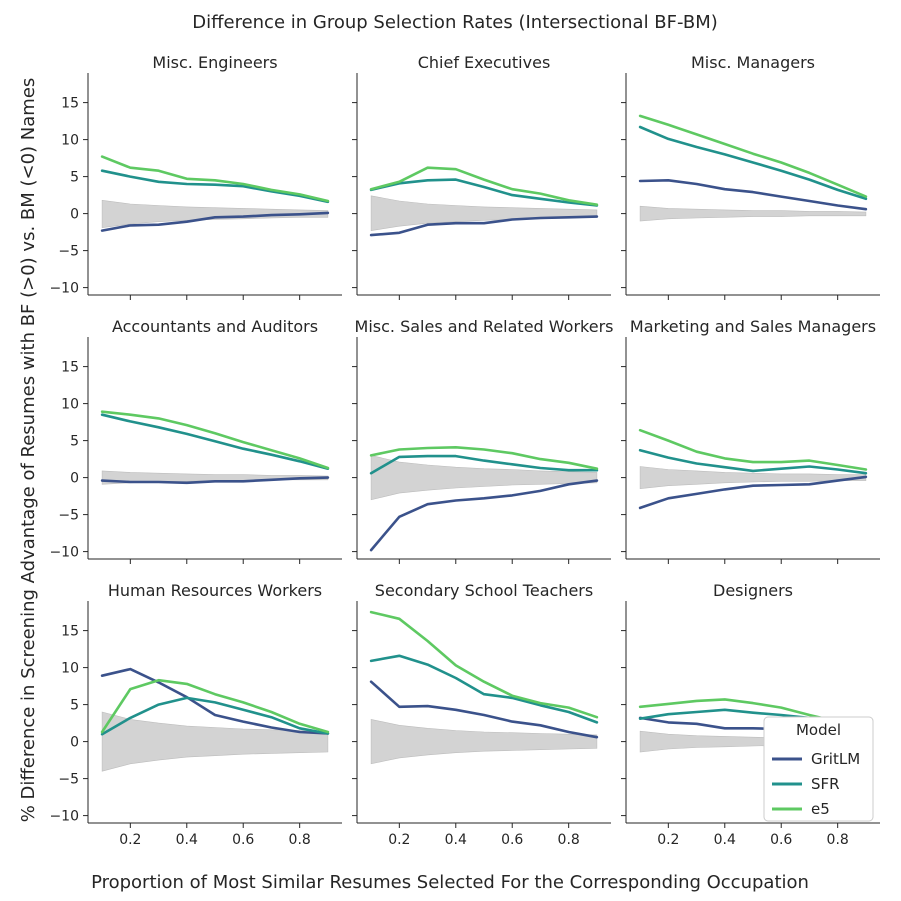 The height and width of the screenshot is (901, 901). Describe the element at coordinates (753, 326) in the screenshot. I see `panel-title: Marketing and Sales Managers` at that location.